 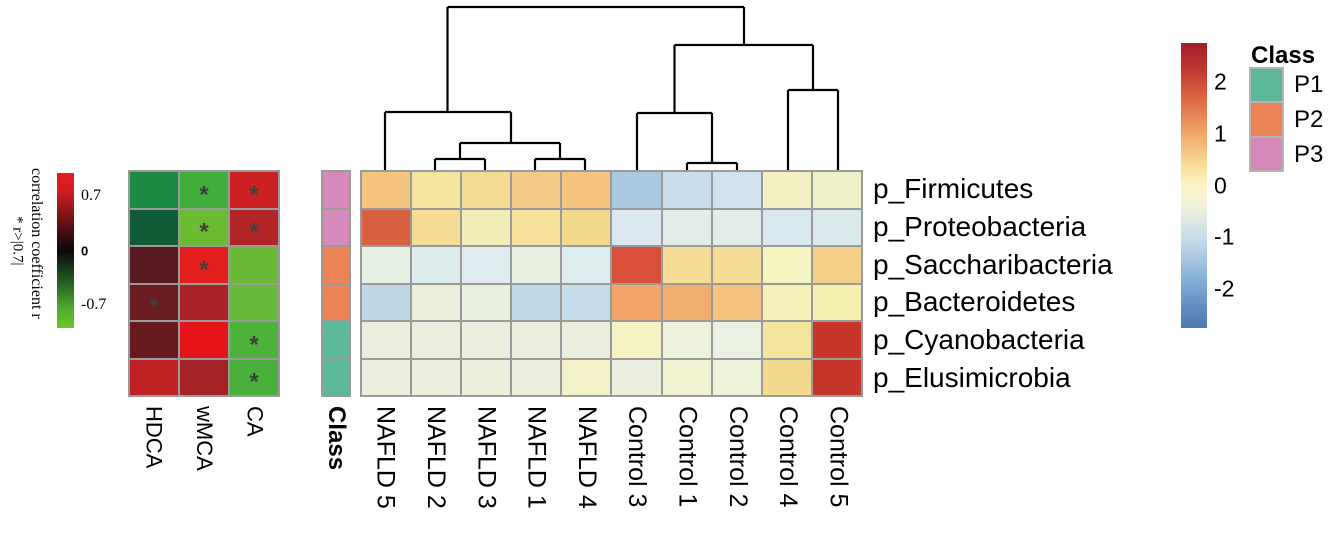 What do you see at coordinates (1220, 81) in the screenshot?
I see `colorbar-tick-label: 2` at bounding box center [1220, 81].